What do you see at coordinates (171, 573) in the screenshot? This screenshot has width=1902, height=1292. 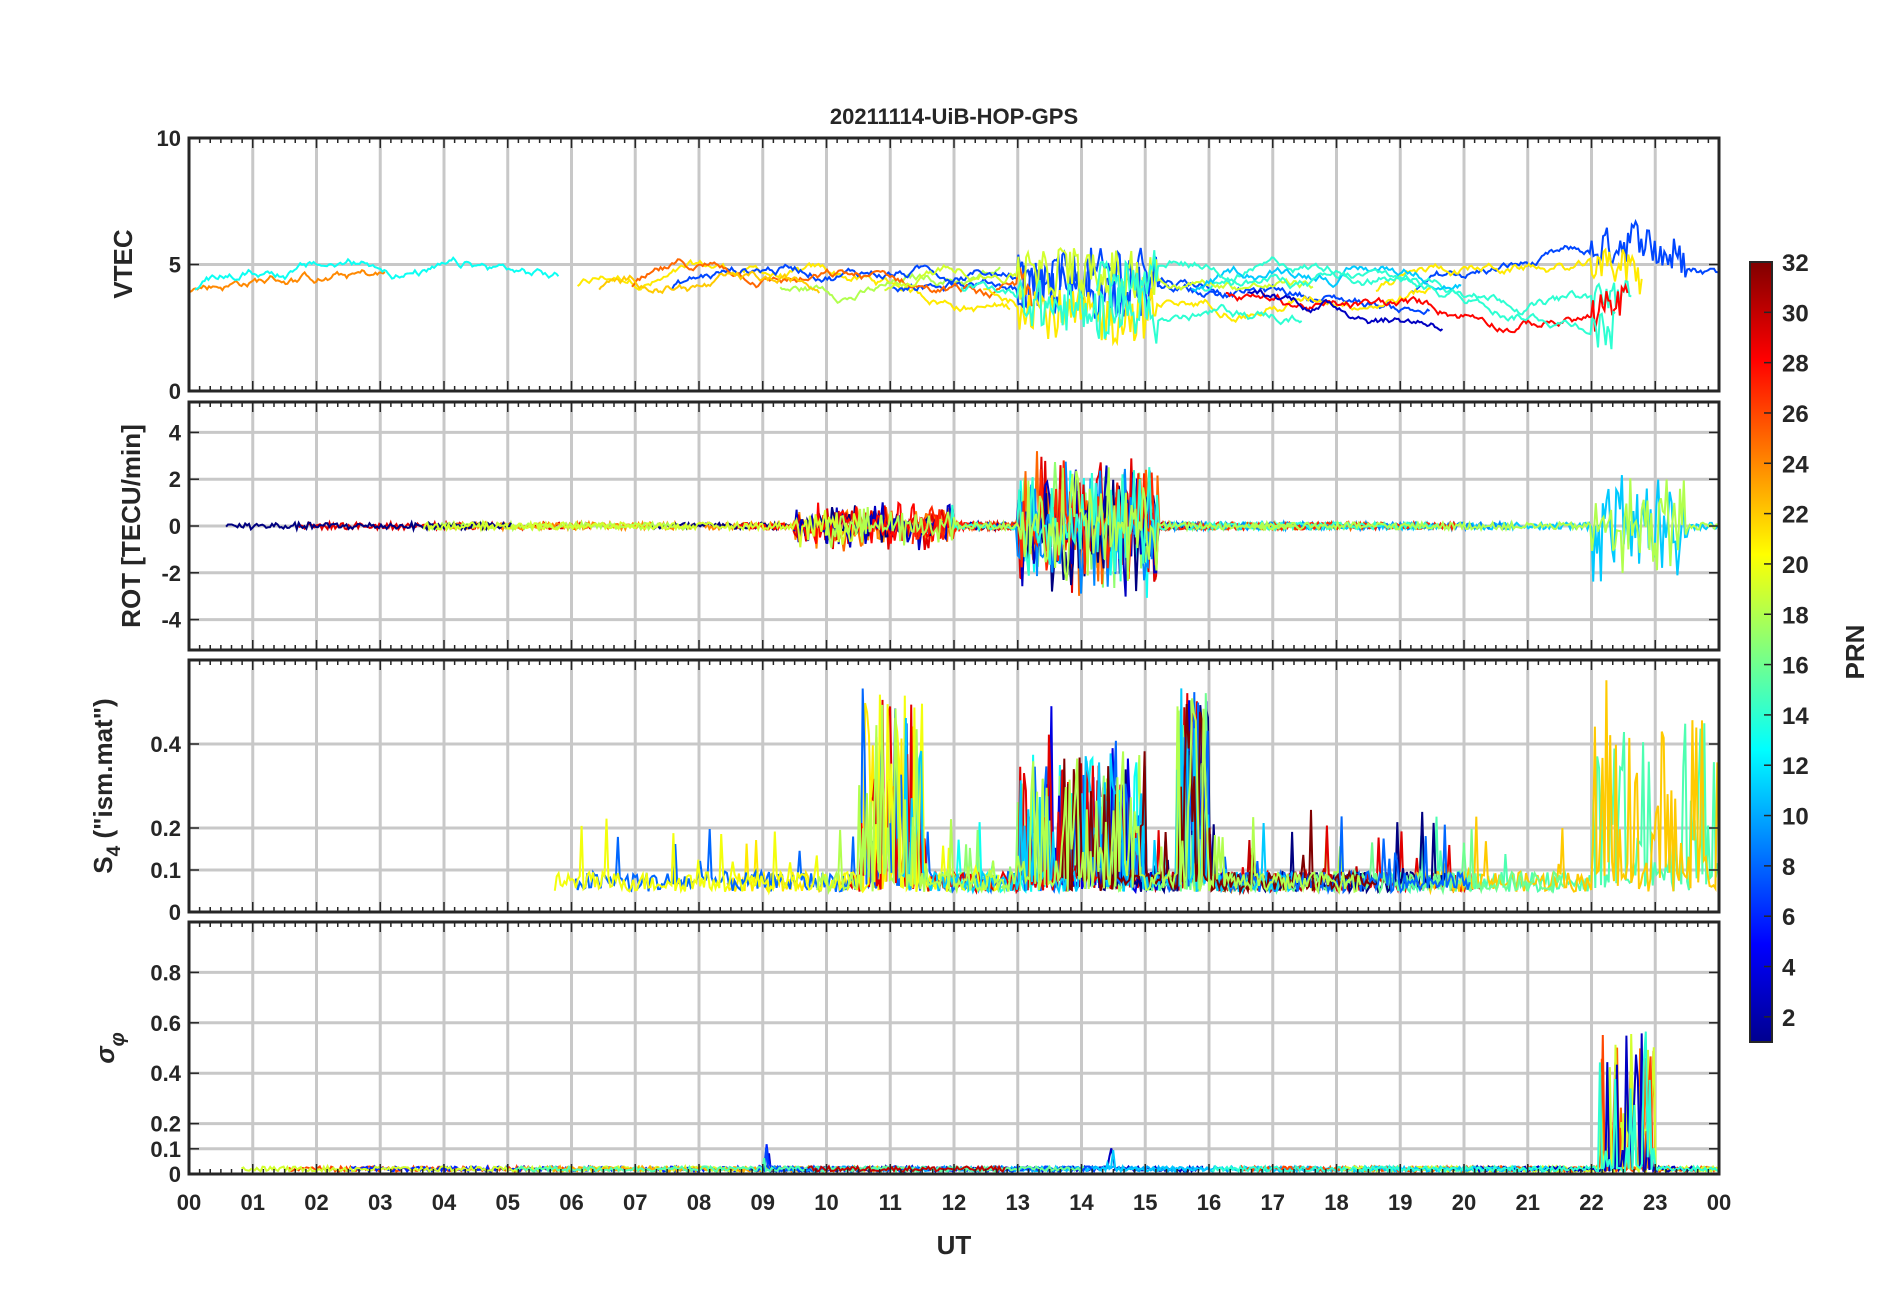 I see `y-tick-label: -2` at bounding box center [171, 573].